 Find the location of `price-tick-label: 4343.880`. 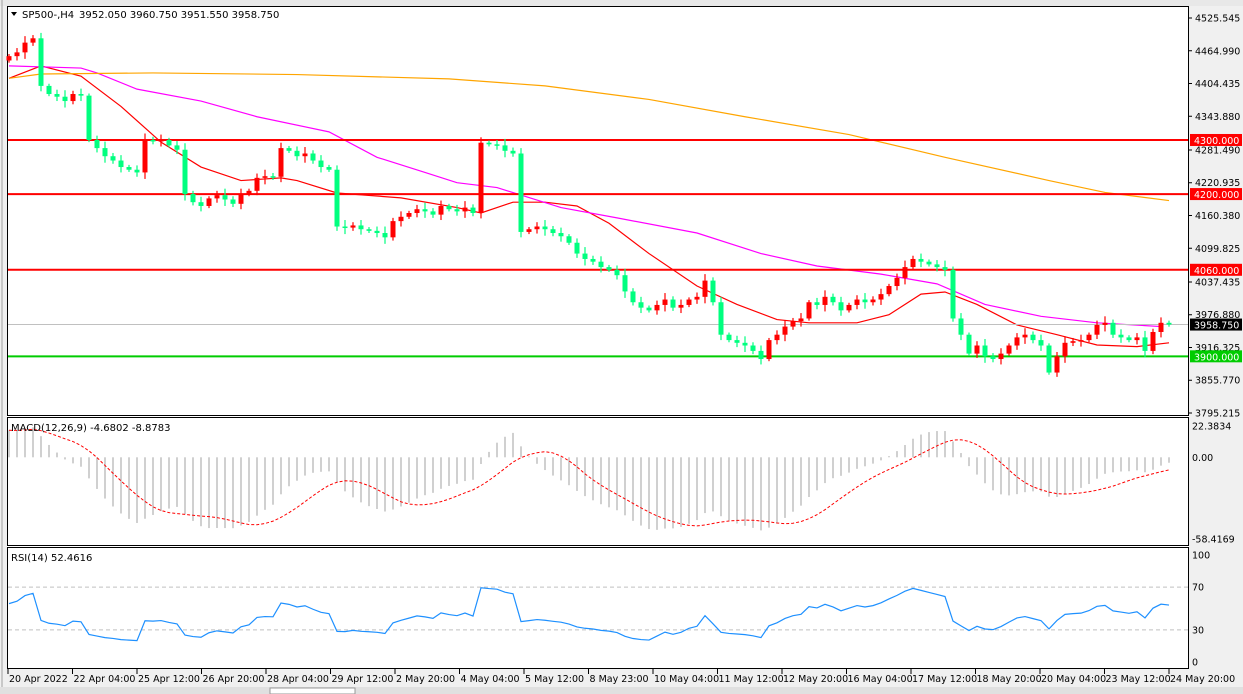

price-tick-label: 4343.880 is located at coordinates (1217, 117).